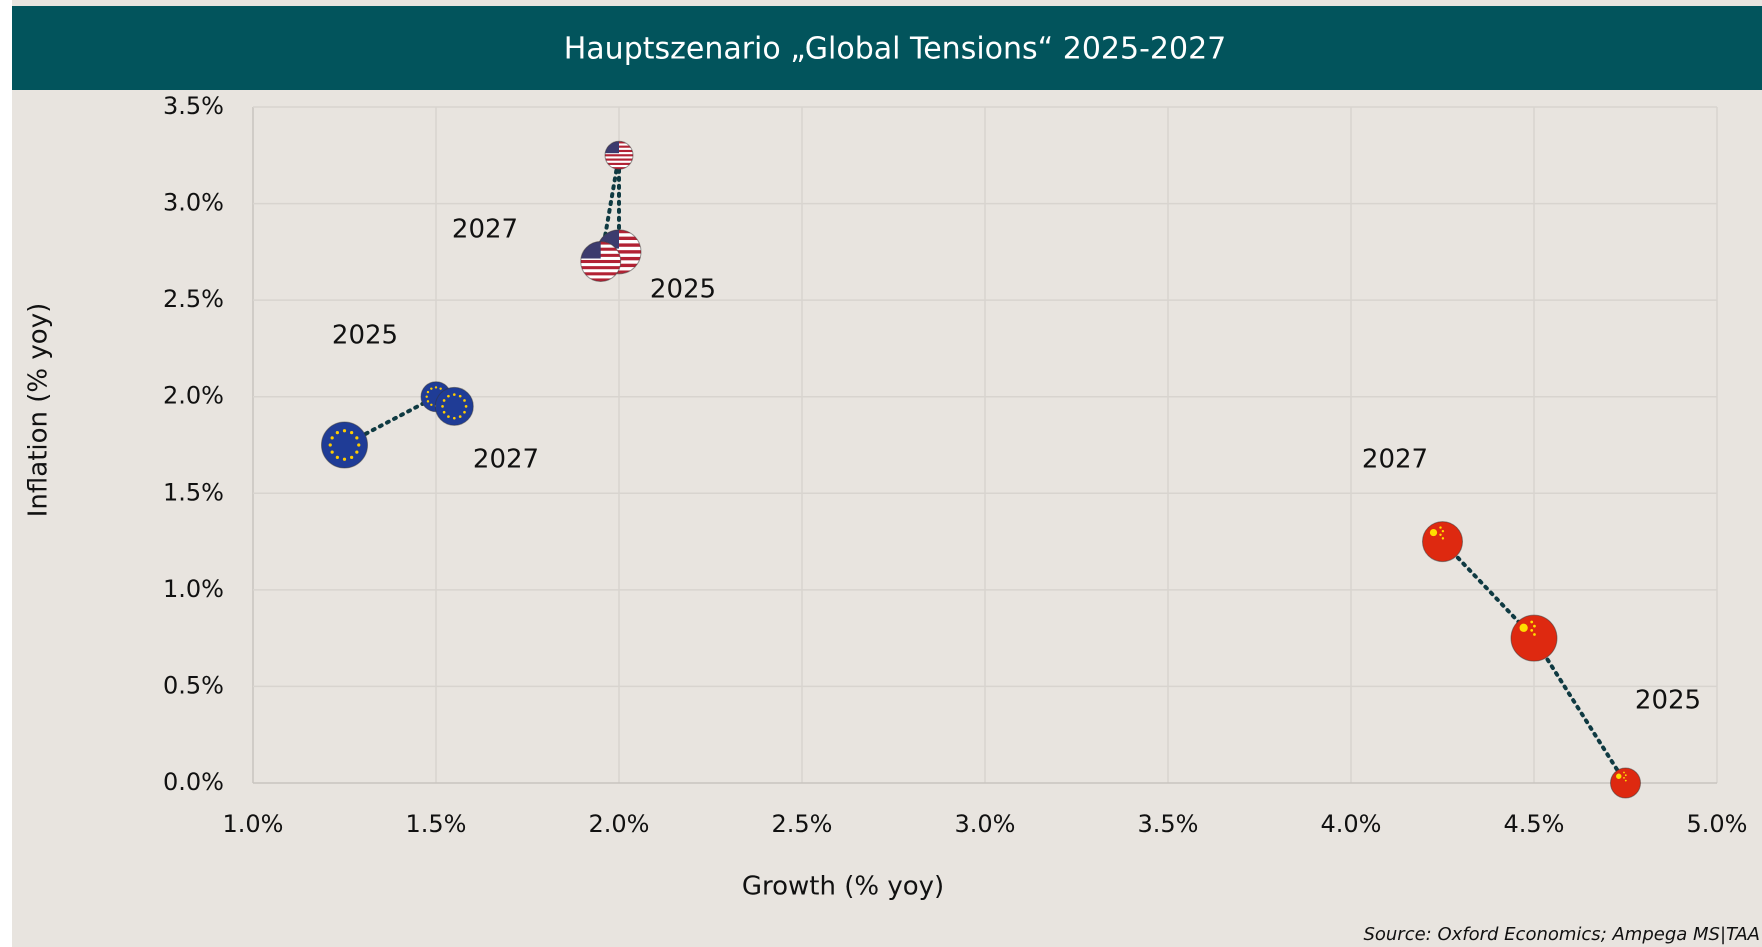 The width and height of the screenshot is (1762, 947). I want to click on x-axis-label: Growth (% yoy), so click(843, 887).